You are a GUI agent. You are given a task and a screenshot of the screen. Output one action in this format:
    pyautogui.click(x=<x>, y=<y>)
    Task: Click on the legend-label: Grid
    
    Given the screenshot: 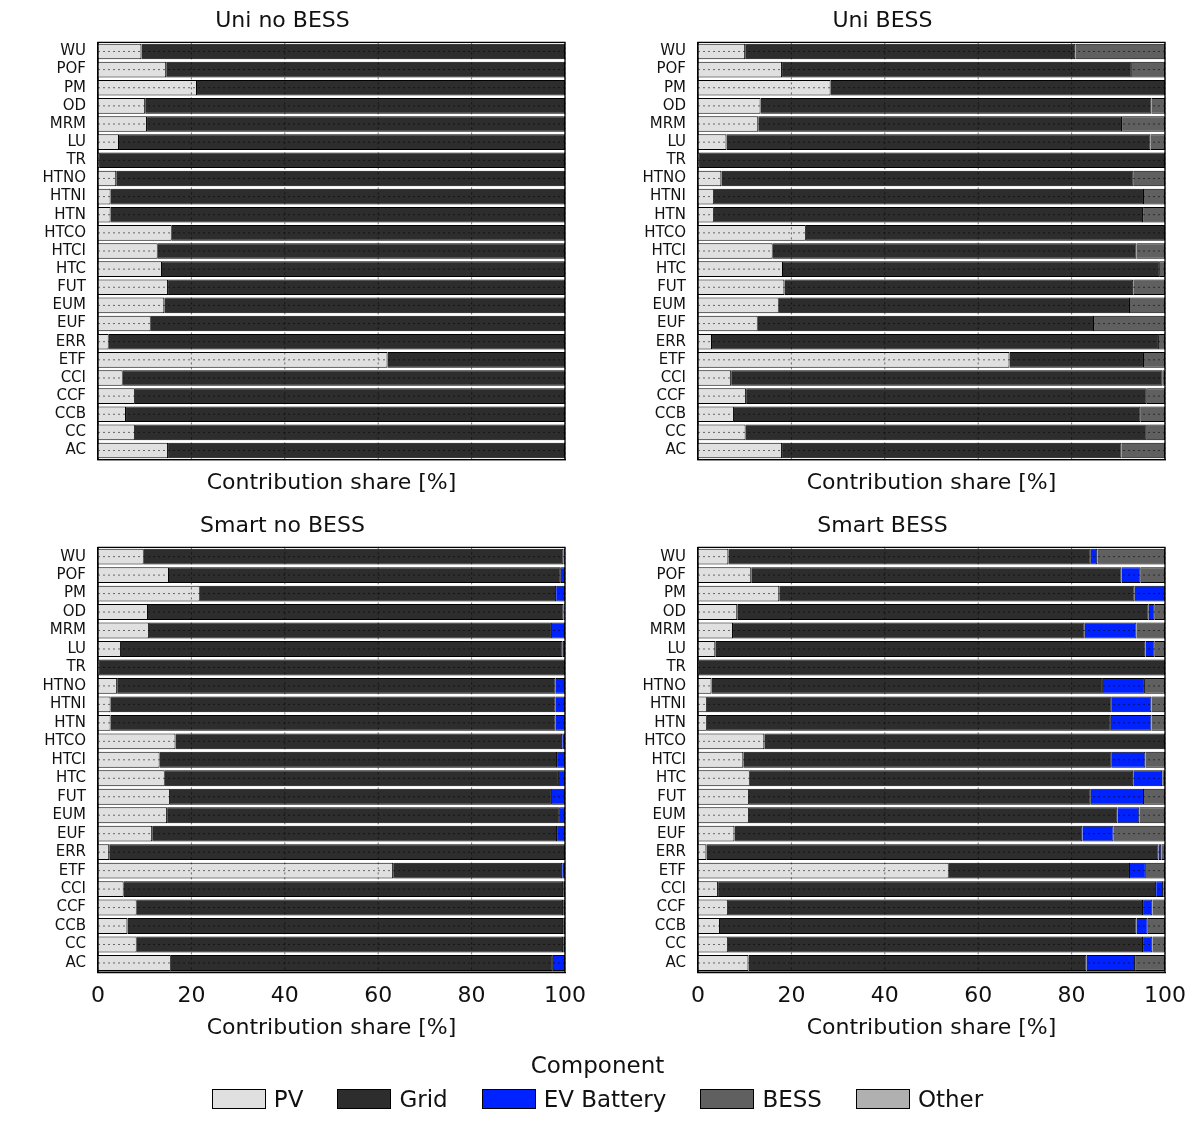 What is the action you would take?
    pyautogui.click(x=423, y=1099)
    